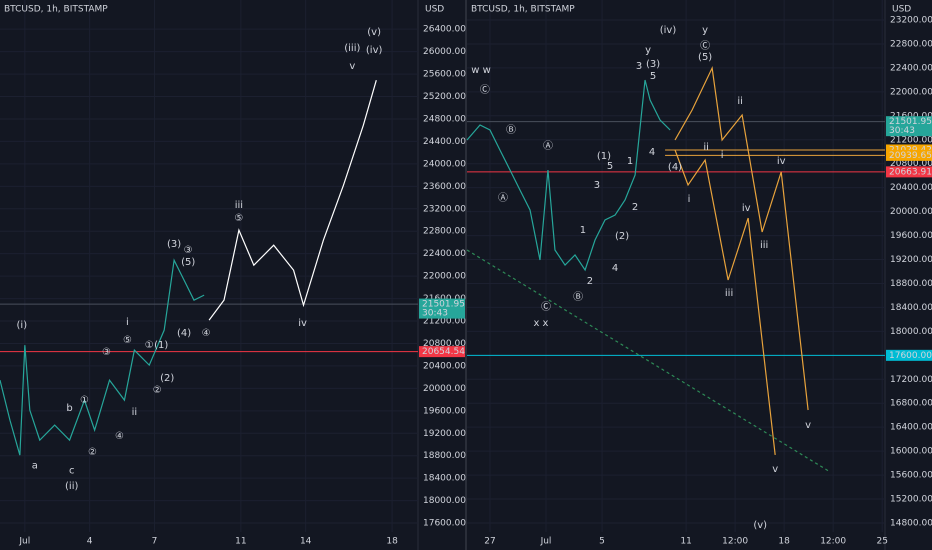 The width and height of the screenshot is (932, 550). What do you see at coordinates (911, 476) in the screenshot?
I see `y-tick-label: 15600.00` at bounding box center [911, 476].